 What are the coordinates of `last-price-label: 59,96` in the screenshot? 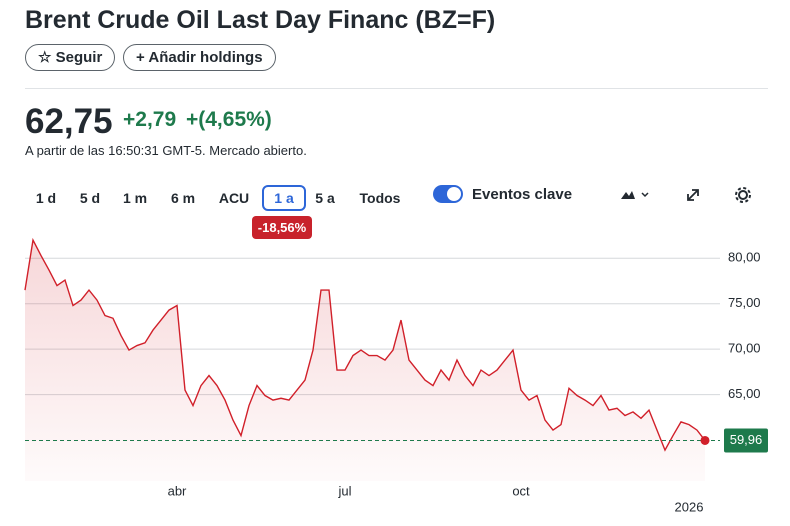 It's located at (746, 439).